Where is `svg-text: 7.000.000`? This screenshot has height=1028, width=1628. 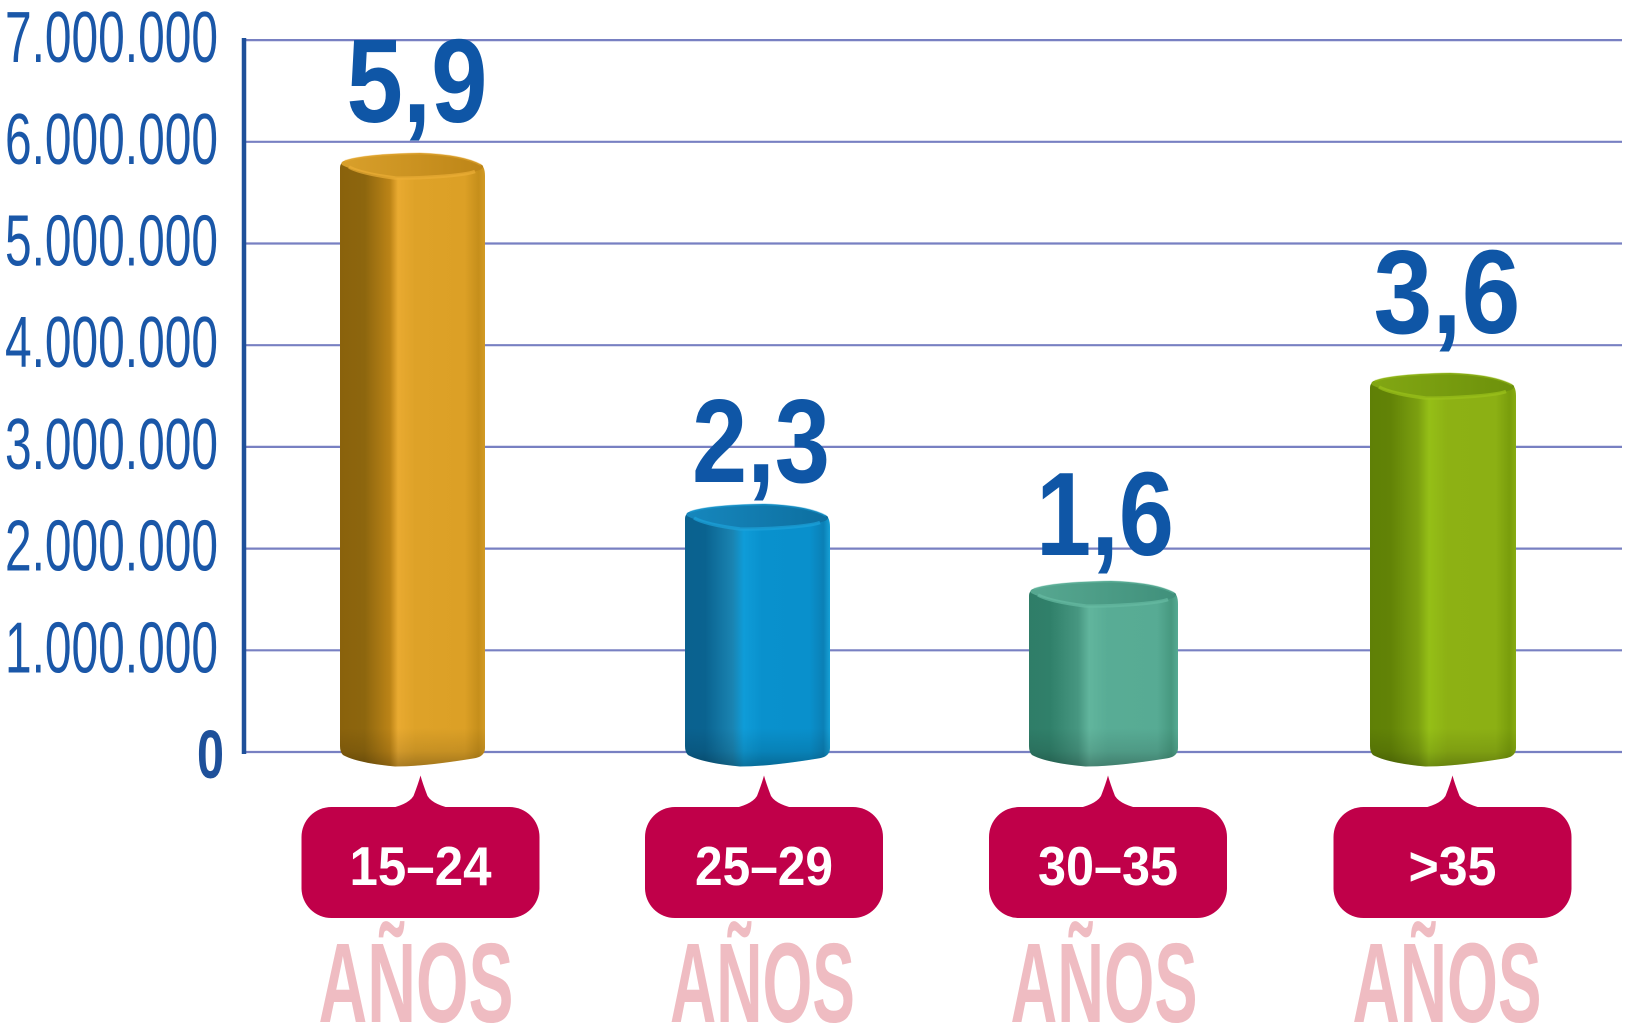 svg-text: 7.000.000 is located at coordinates (111, 39).